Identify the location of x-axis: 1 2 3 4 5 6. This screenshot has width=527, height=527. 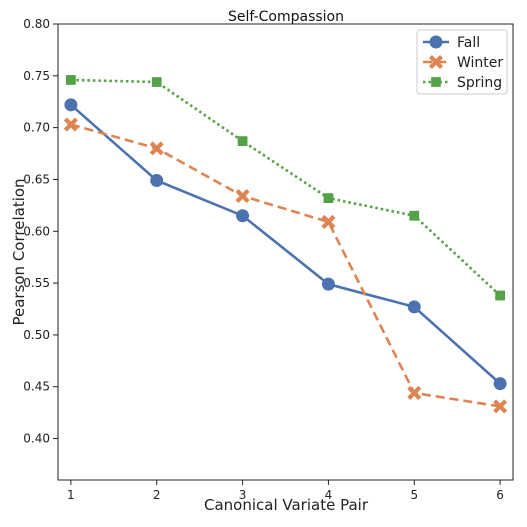
(285, 491).